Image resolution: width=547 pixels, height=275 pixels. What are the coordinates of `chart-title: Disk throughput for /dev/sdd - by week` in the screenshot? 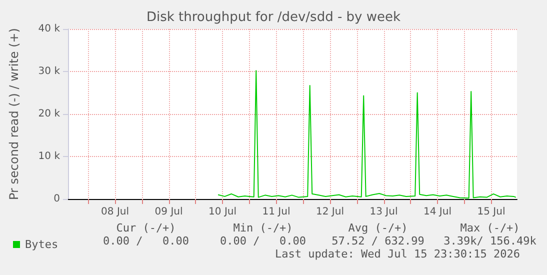 It's located at (273, 17).